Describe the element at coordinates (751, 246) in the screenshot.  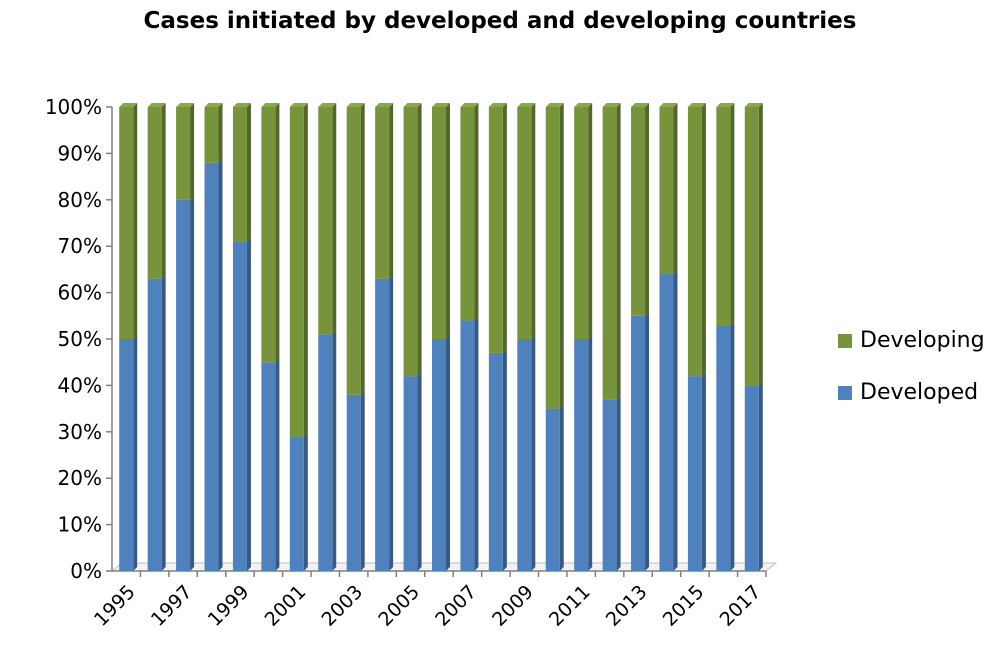
I see `bar-developing-2017` at that location.